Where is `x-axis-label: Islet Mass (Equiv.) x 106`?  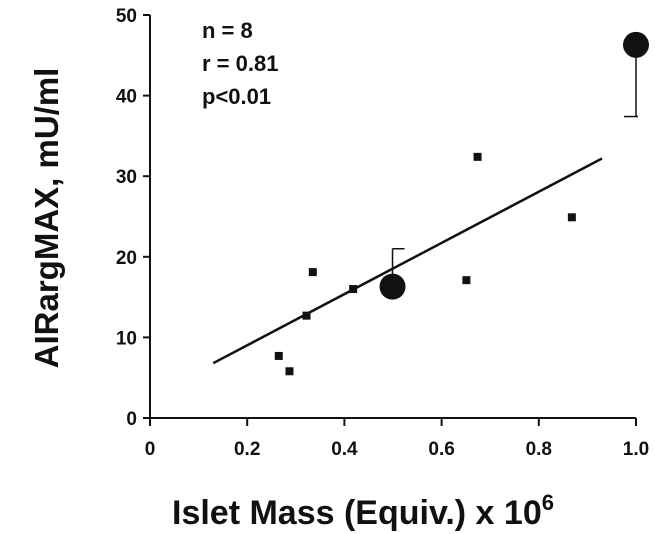
x-axis-label: Islet Mass (Equiv.) x 106 is located at coordinates (363, 511).